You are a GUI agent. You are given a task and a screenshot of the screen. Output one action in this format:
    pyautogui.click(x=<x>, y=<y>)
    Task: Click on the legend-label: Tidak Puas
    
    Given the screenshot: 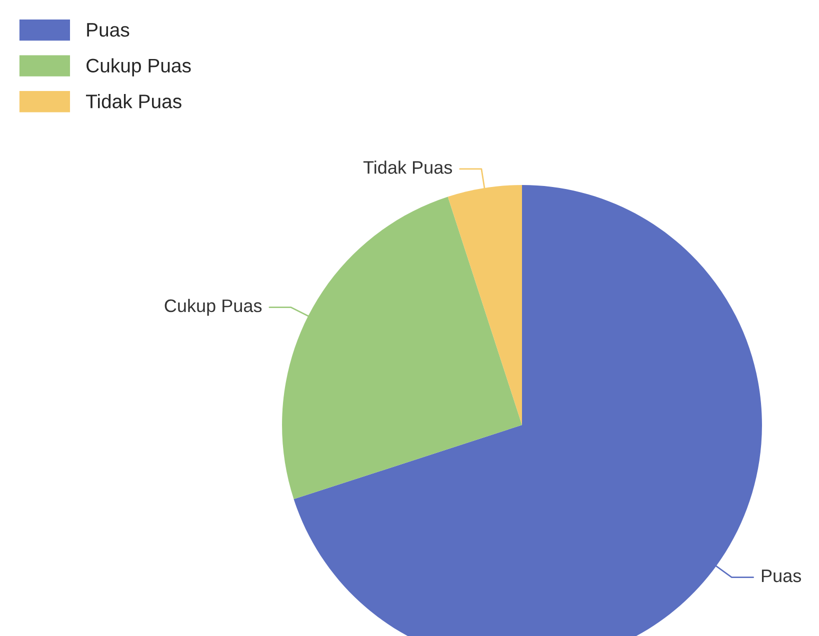 What is the action you would take?
    pyautogui.click(x=134, y=101)
    